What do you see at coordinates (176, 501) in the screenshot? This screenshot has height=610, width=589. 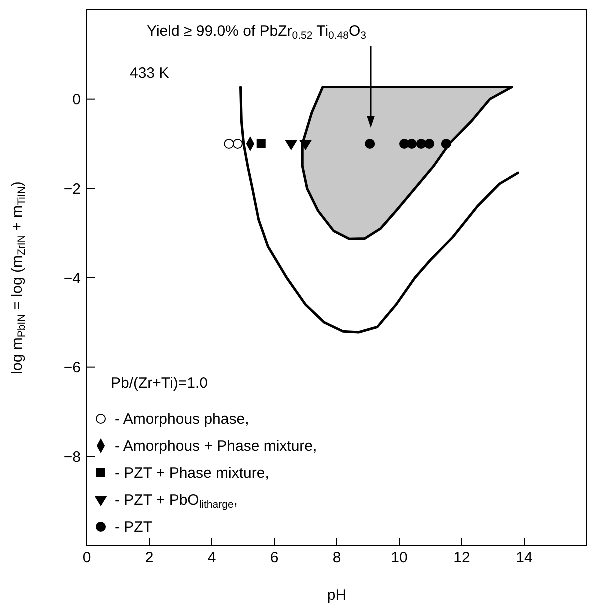 I see `legend-label: - PZT + PbO$_{litharge}$,` at bounding box center [176, 501].